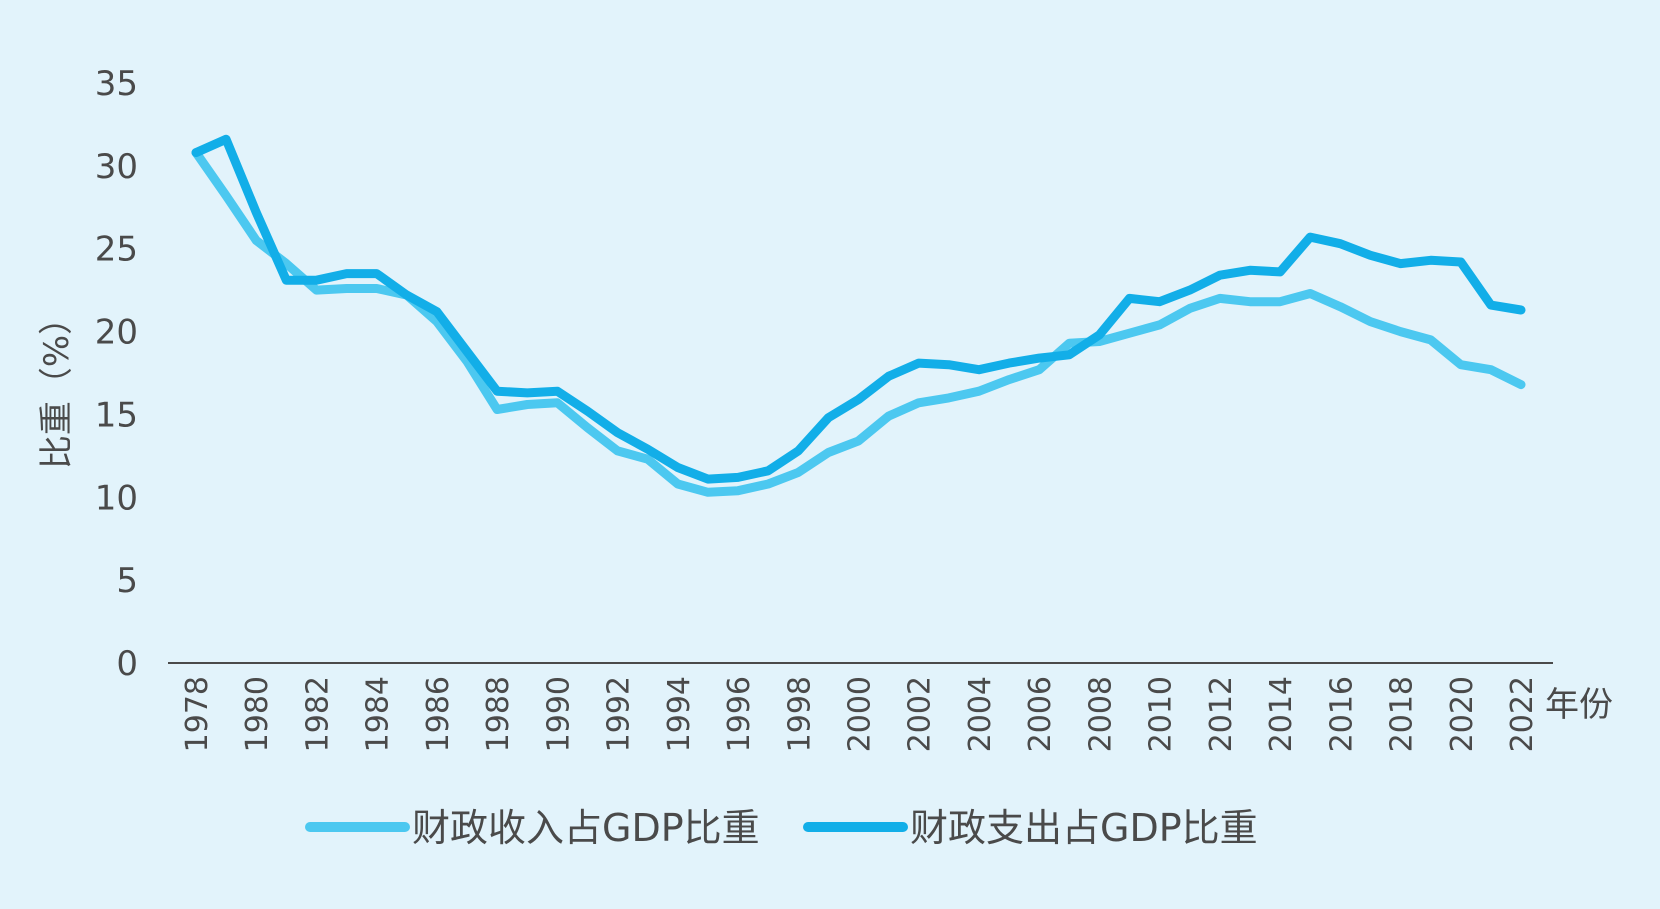  I want to click on x-tick-label: 2008, so click(1100, 714).